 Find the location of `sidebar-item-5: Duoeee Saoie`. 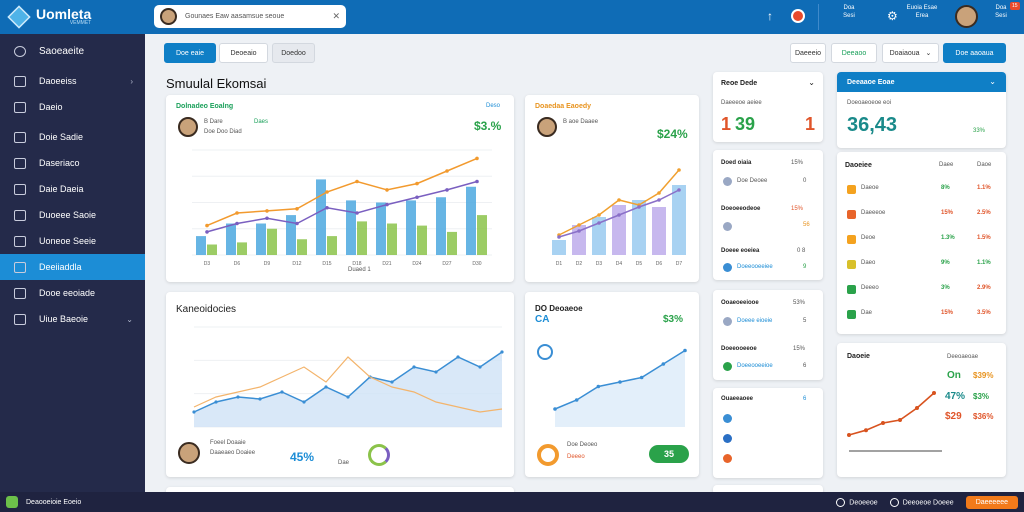

sidebar-item-5: Duoeee Saoie is located at coordinates (72, 215).